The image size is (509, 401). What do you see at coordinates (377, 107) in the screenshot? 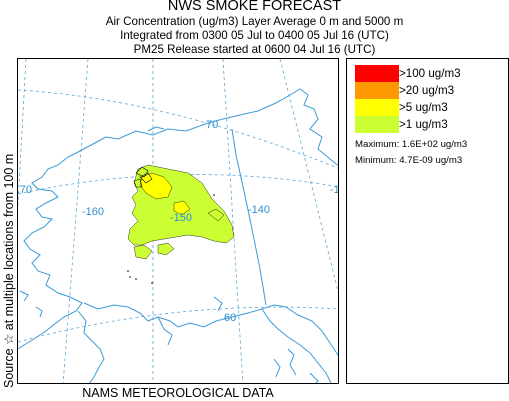
I see `legend-swatch-yellow` at bounding box center [377, 107].